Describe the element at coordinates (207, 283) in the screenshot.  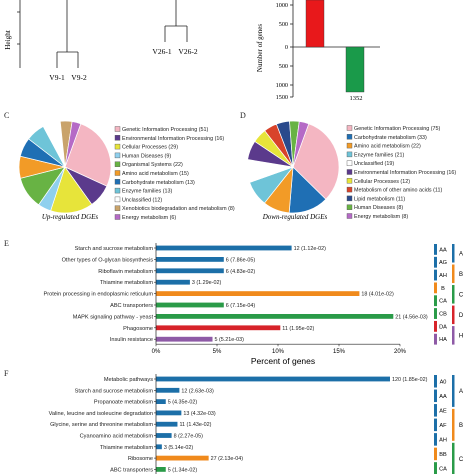
I see `bar-value-label: 3 (1.29e-02)` at that location.